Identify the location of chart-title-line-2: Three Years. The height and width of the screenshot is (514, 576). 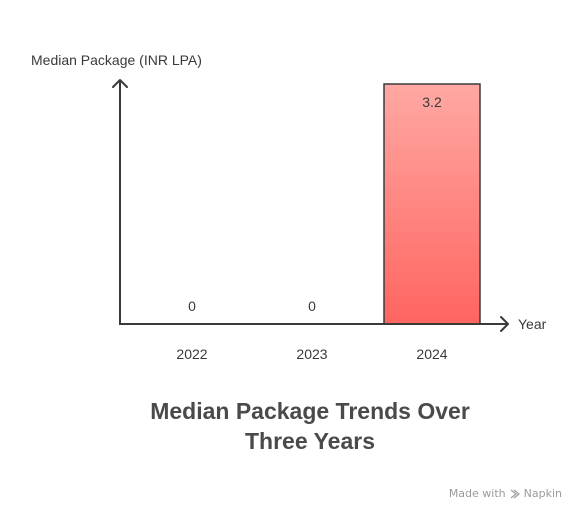
(309, 441).